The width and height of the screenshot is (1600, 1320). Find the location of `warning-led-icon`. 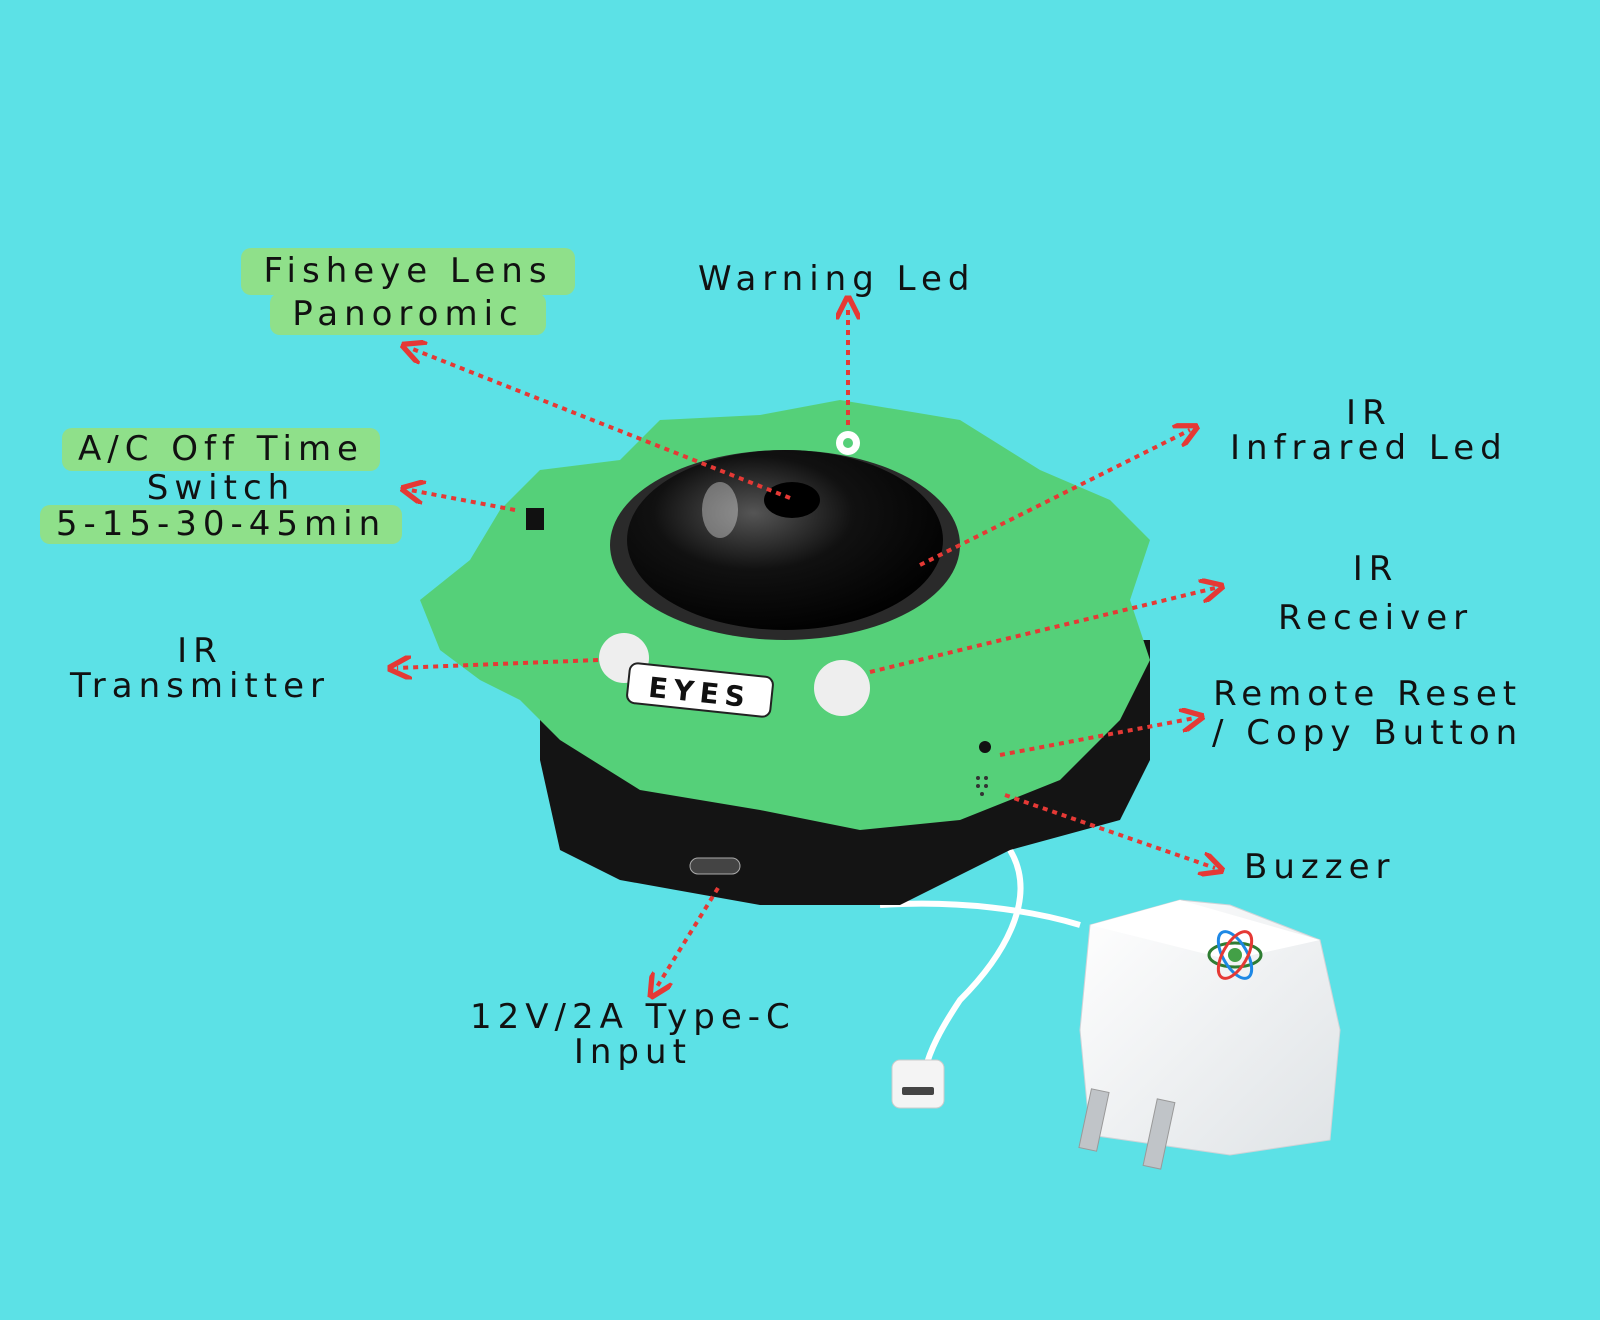

warning-led-icon is located at coordinates (848, 443).